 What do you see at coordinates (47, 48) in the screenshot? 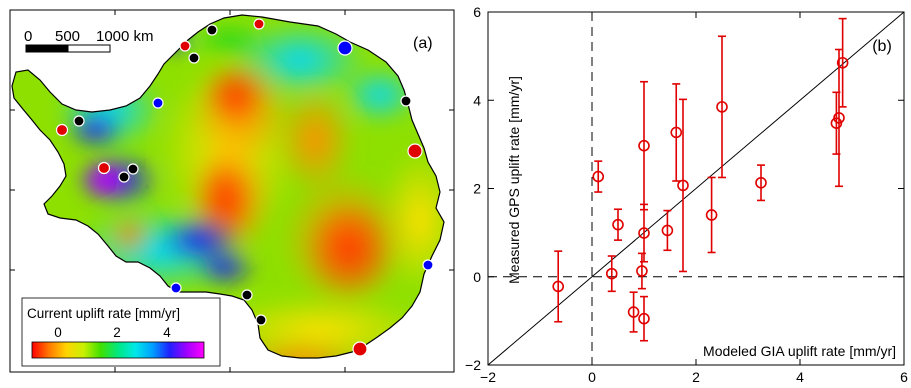
I see `scale-segment-black` at bounding box center [47, 48].